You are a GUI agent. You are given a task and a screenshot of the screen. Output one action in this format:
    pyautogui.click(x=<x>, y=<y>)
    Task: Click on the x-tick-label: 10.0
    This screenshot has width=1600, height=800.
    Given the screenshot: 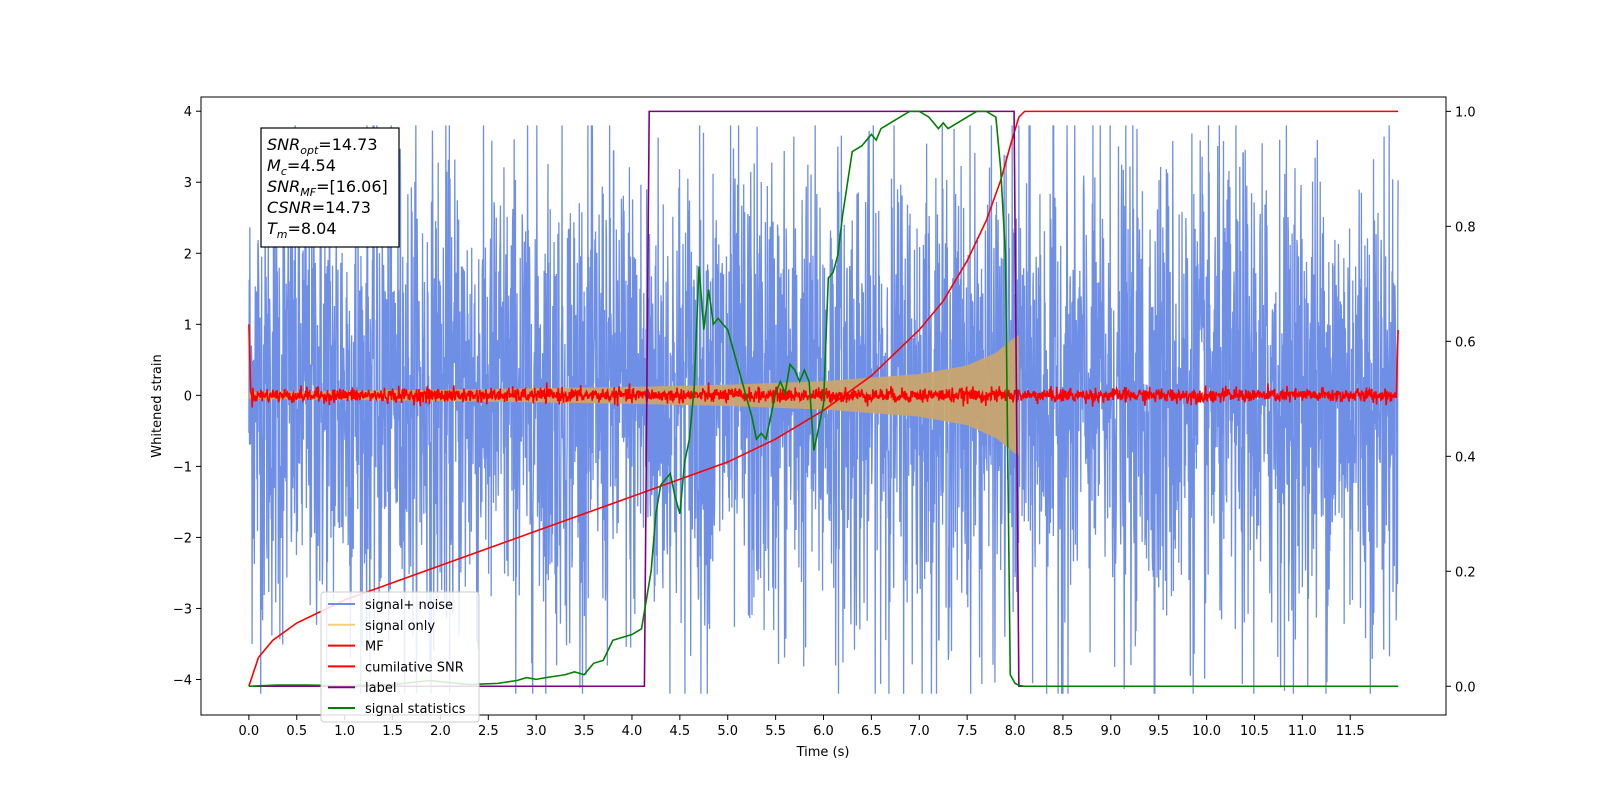 What is the action you would take?
    pyautogui.click(x=1206, y=731)
    